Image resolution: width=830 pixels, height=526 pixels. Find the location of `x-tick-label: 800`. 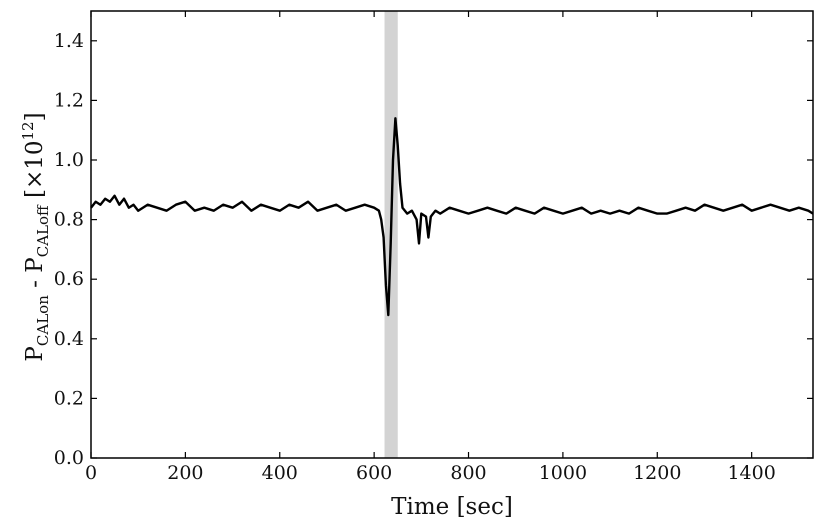

x-tick-label: 800 is located at coordinates (468, 473).